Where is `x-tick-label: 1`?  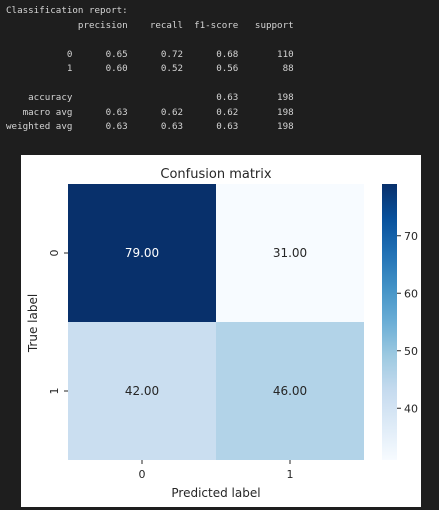 x-tick-label: 1 is located at coordinates (290, 474).